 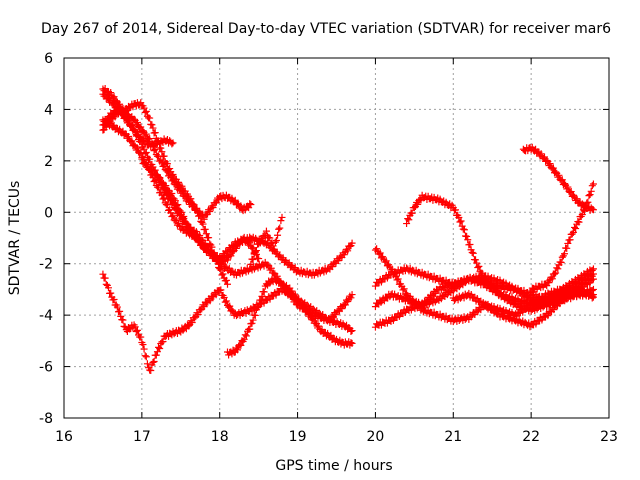 What do you see at coordinates (333, 466) in the screenshot?
I see `x-axis-title: GPS time / hours` at bounding box center [333, 466].